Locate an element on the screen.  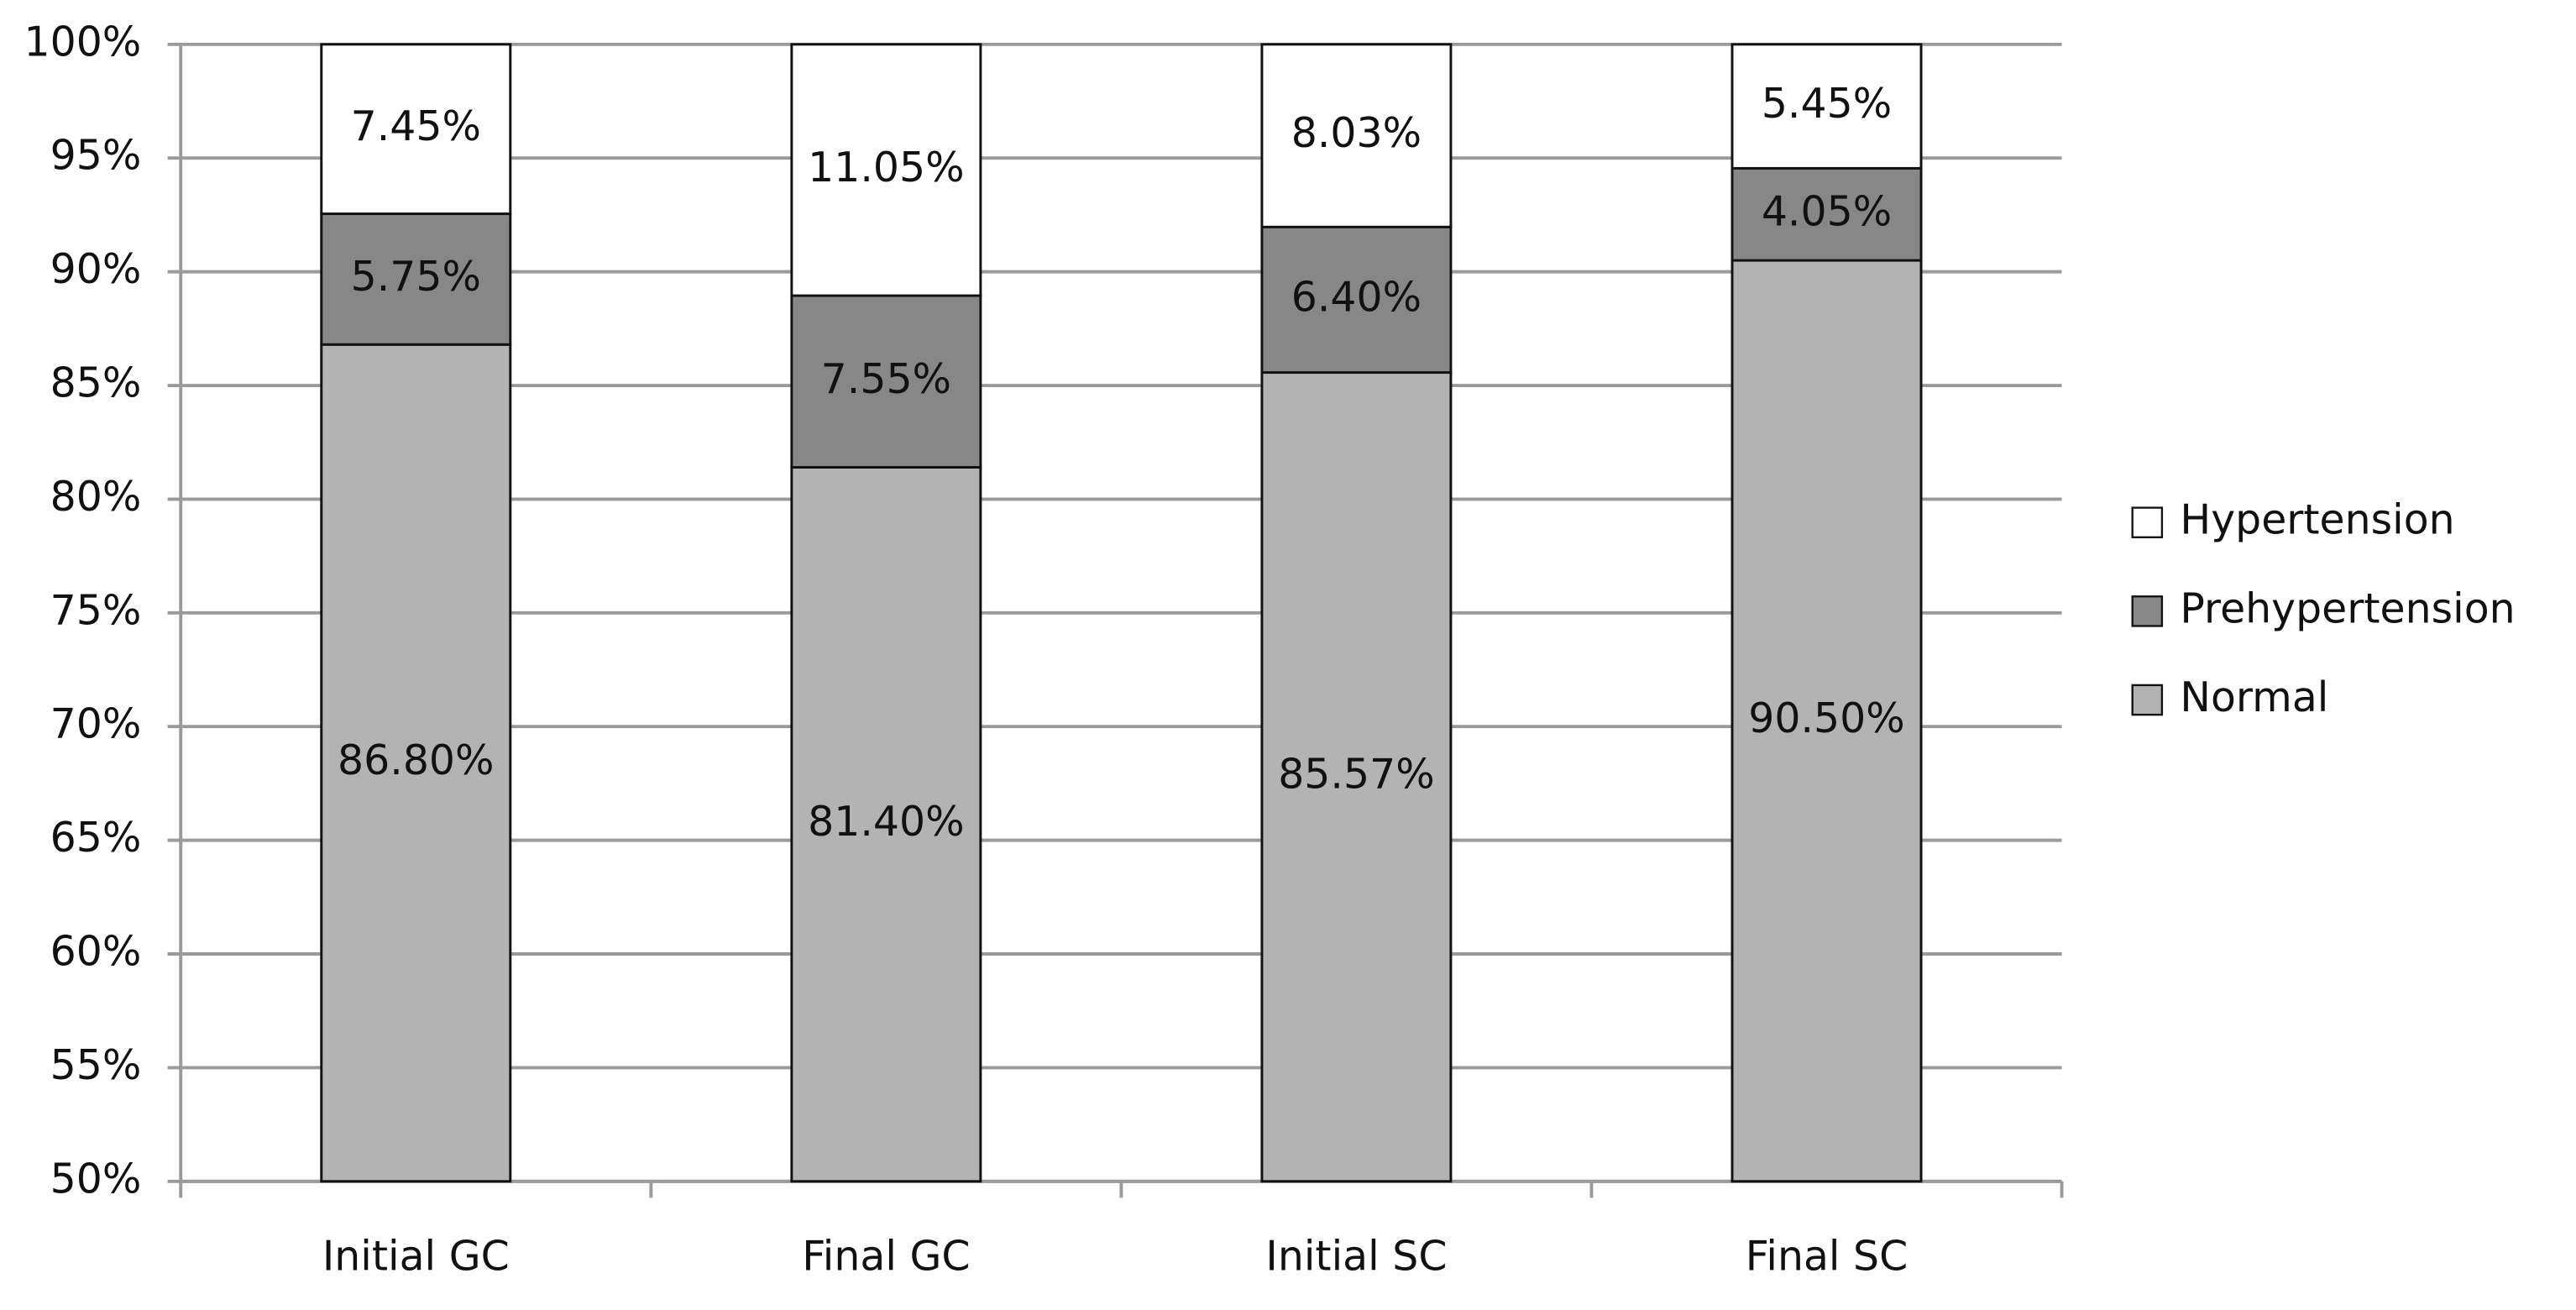
x-tick-label: Initial SC is located at coordinates (1356, 1256).